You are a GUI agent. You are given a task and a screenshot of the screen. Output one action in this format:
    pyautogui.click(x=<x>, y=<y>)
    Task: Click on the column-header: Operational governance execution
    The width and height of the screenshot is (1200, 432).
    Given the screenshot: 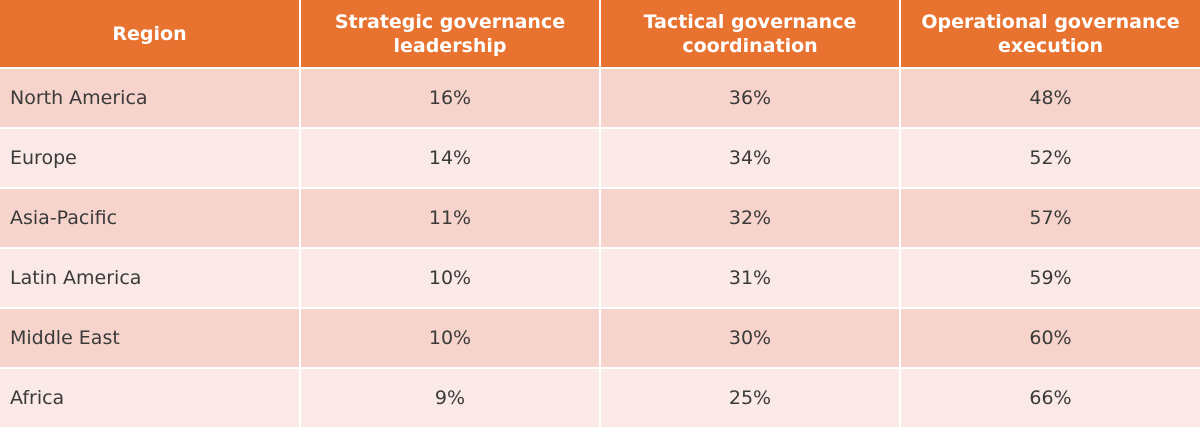 What is the action you would take?
    pyautogui.click(x=1050, y=33)
    